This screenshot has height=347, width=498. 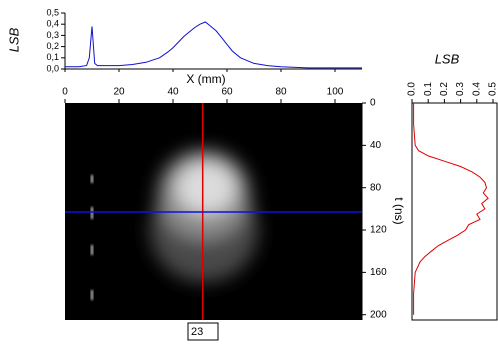 What do you see at coordinates (476, 89) in the screenshot?
I see `x-tick-label: 0.4` at bounding box center [476, 89].